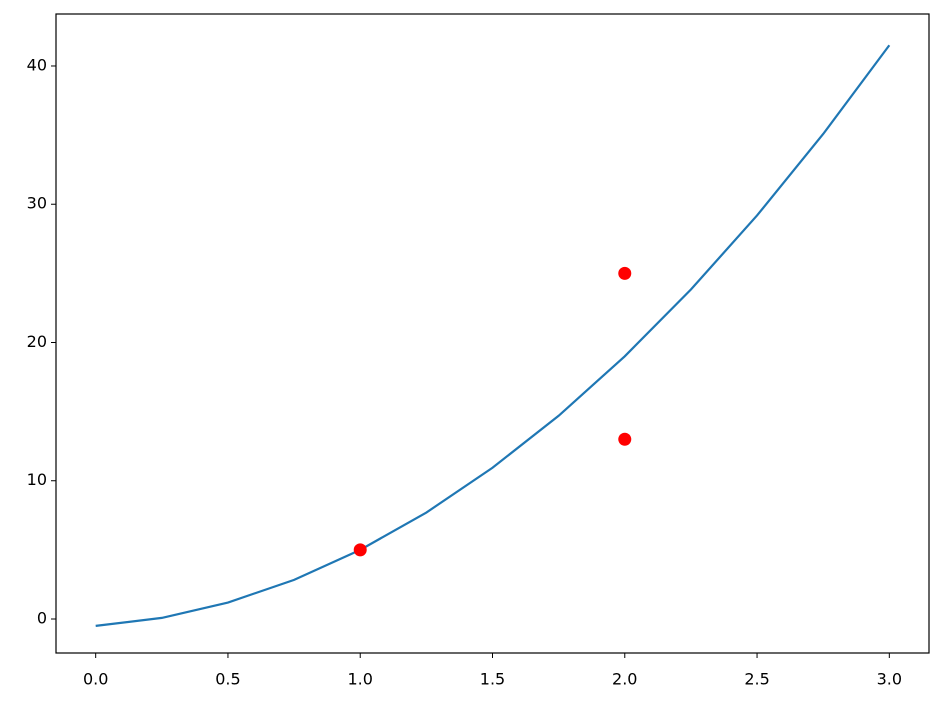  What do you see at coordinates (37, 203) in the screenshot?
I see `y-tick-label: 30` at bounding box center [37, 203].